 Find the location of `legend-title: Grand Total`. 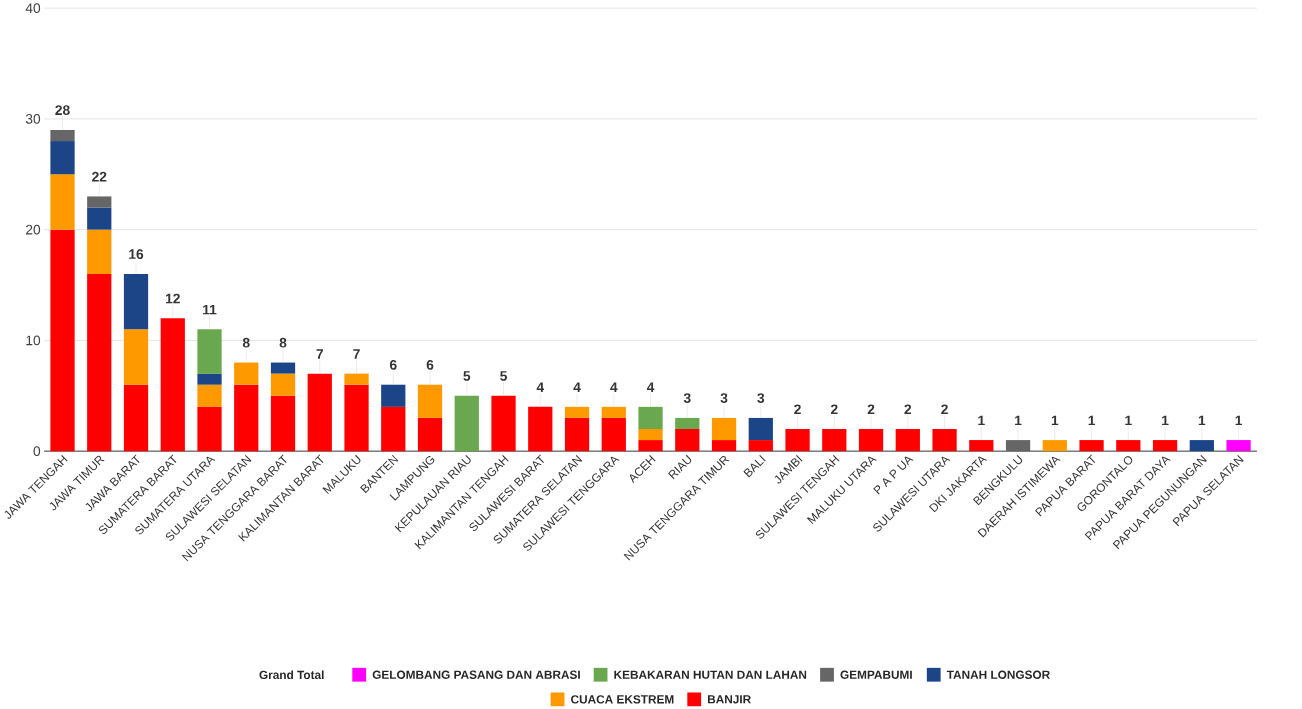

legend-title: Grand Total is located at coordinates (291, 674).